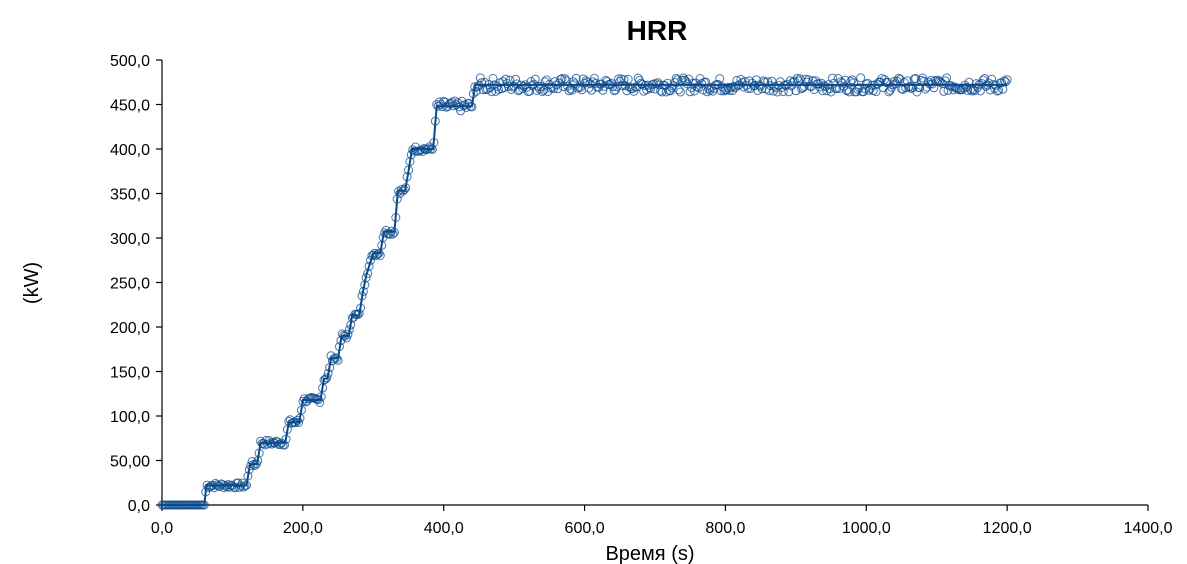 The image size is (1187, 564). What do you see at coordinates (130, 417) in the screenshot?
I see `y-tick-label: 100,0` at bounding box center [130, 417].